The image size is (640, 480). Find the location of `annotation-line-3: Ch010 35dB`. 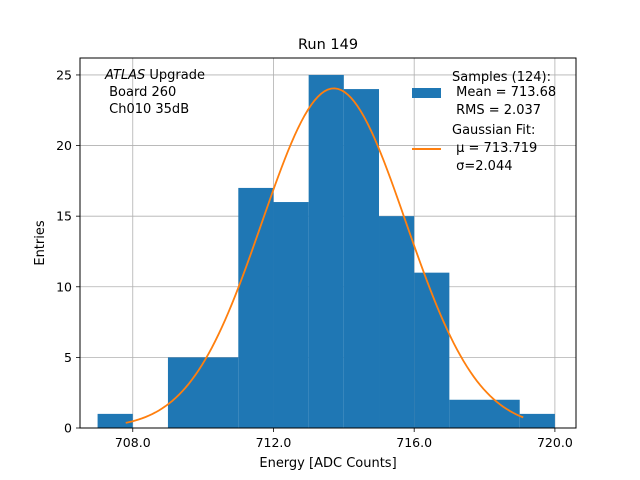

annotation-line-3: Ch010 35dB is located at coordinates (147, 109).